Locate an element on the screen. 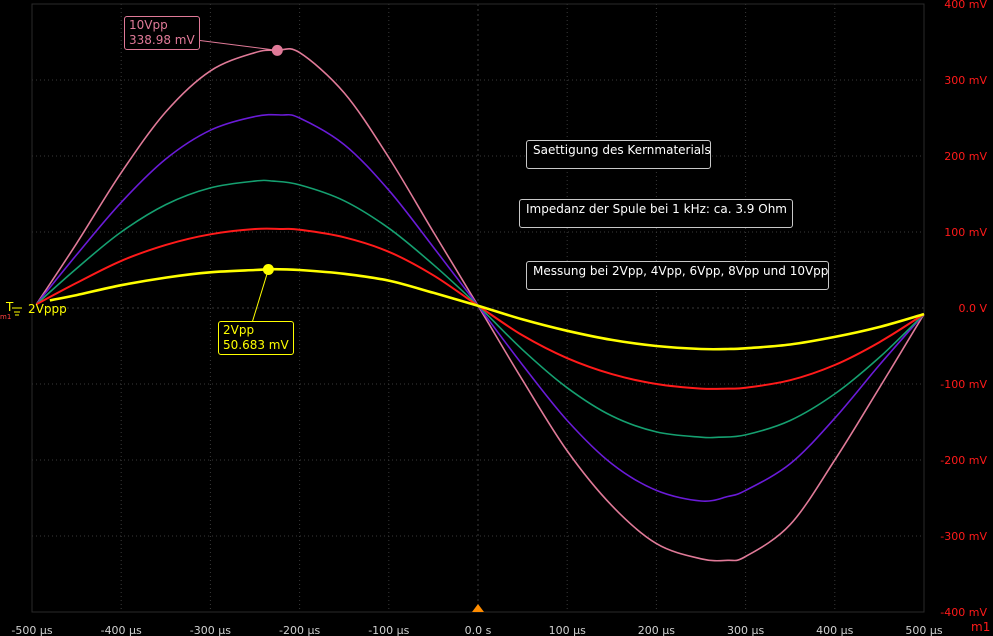 The width and height of the screenshot is (993, 636). y-tick-label: 100 mV is located at coordinates (965, 232).